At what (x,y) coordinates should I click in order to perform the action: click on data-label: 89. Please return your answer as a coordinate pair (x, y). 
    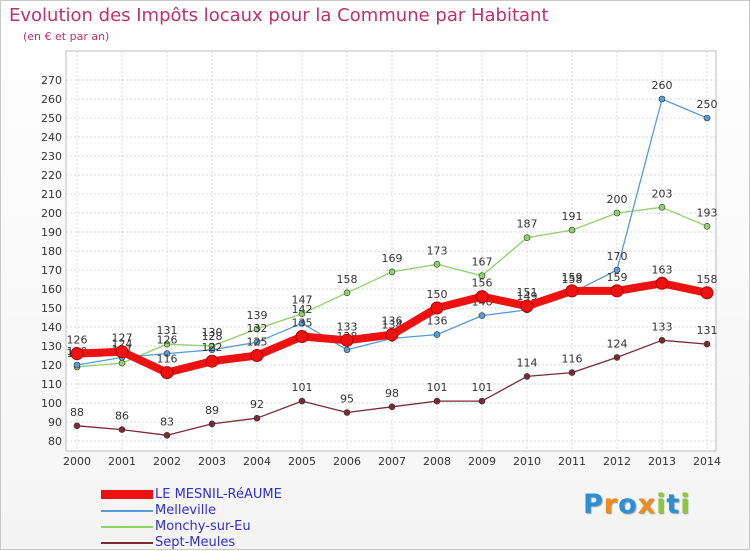
    Looking at the image, I should click on (212, 410).